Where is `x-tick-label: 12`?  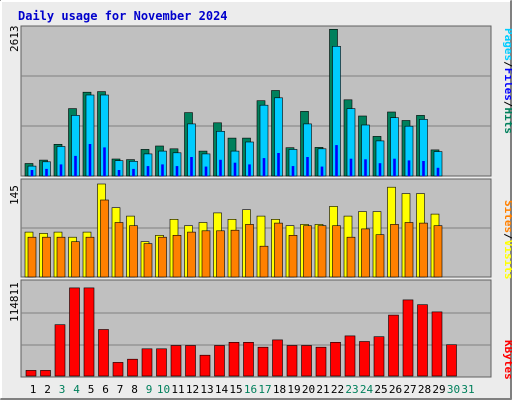
x-tick-label: 12 is located at coordinates (192, 389).